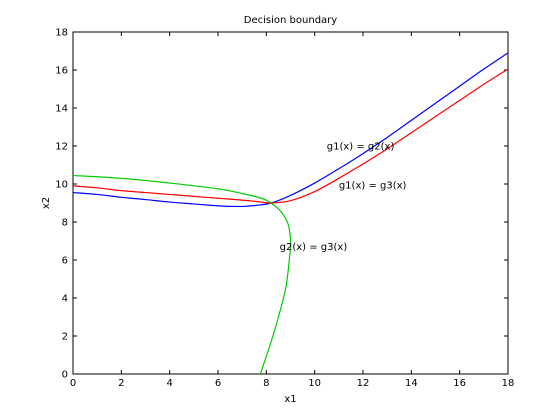 The width and height of the screenshot is (560, 420). Describe the element at coordinates (61, 185) in the screenshot. I see `y-tick-label: 10` at that location.